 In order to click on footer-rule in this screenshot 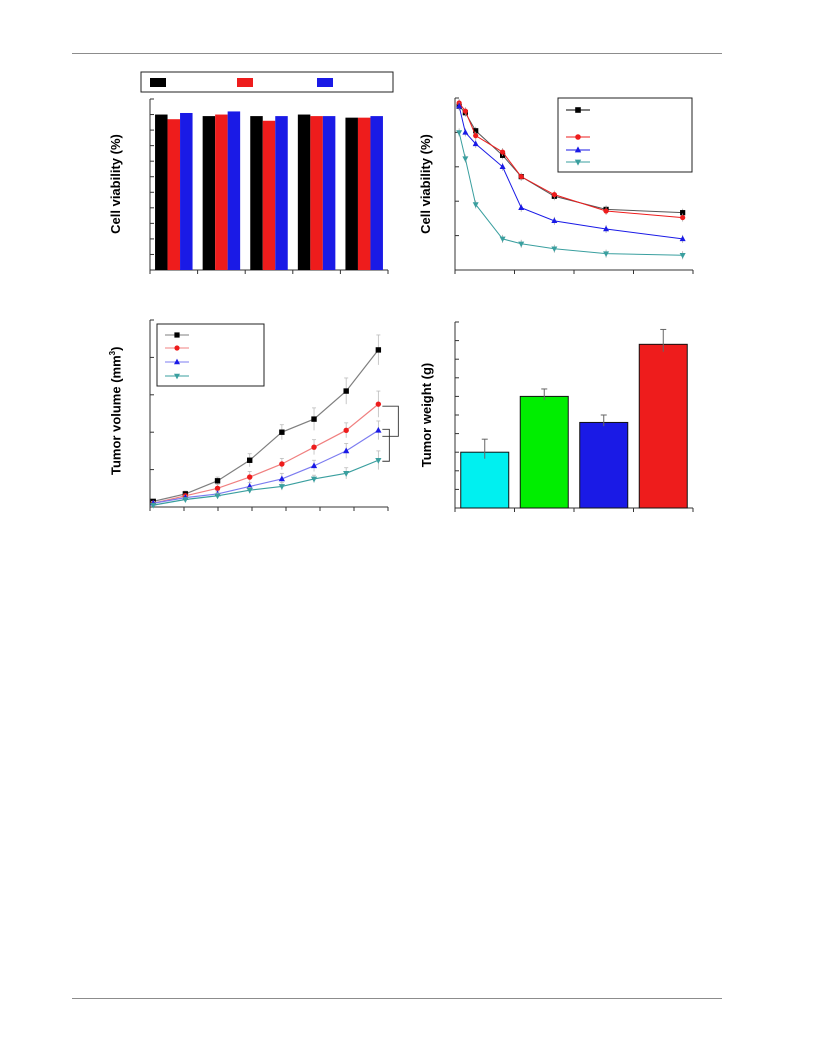, I will do `click(397, 998)`.